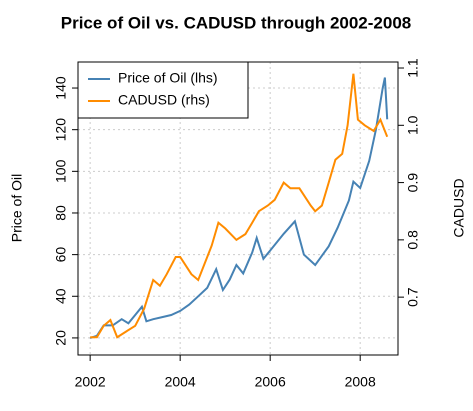 This screenshot has width=473, height=411. What do you see at coordinates (459, 207) in the screenshot?
I see `y2-axis-label: CADUSD` at bounding box center [459, 207].